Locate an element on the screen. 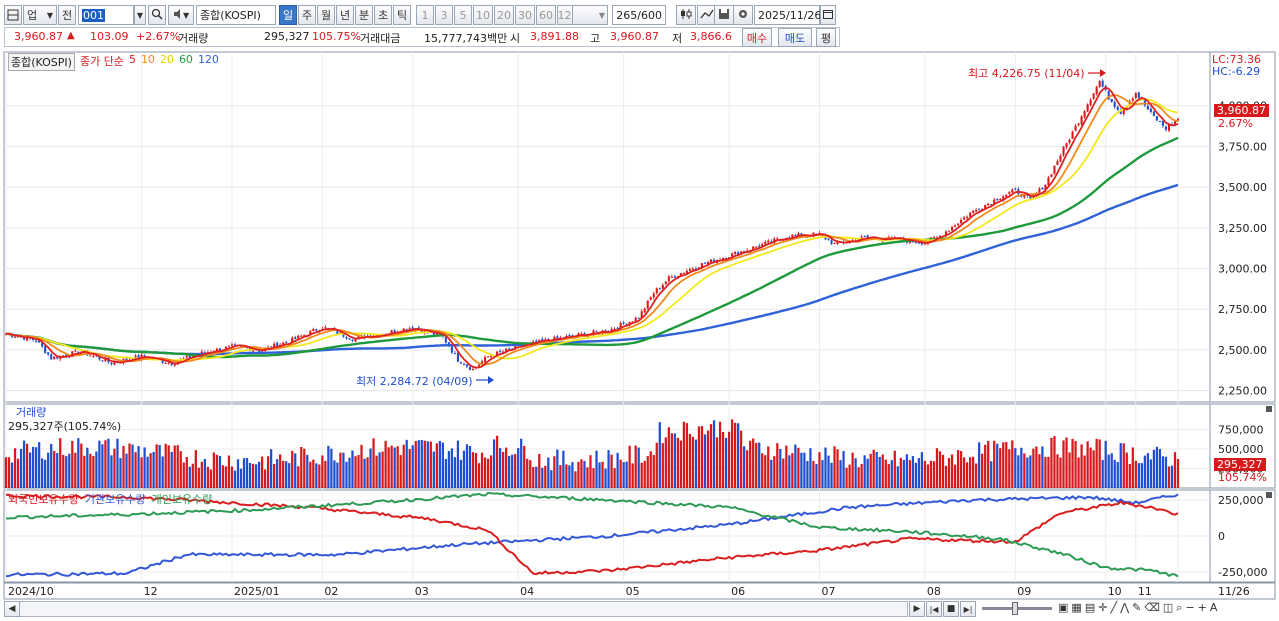  settings-button is located at coordinates (743, 15).